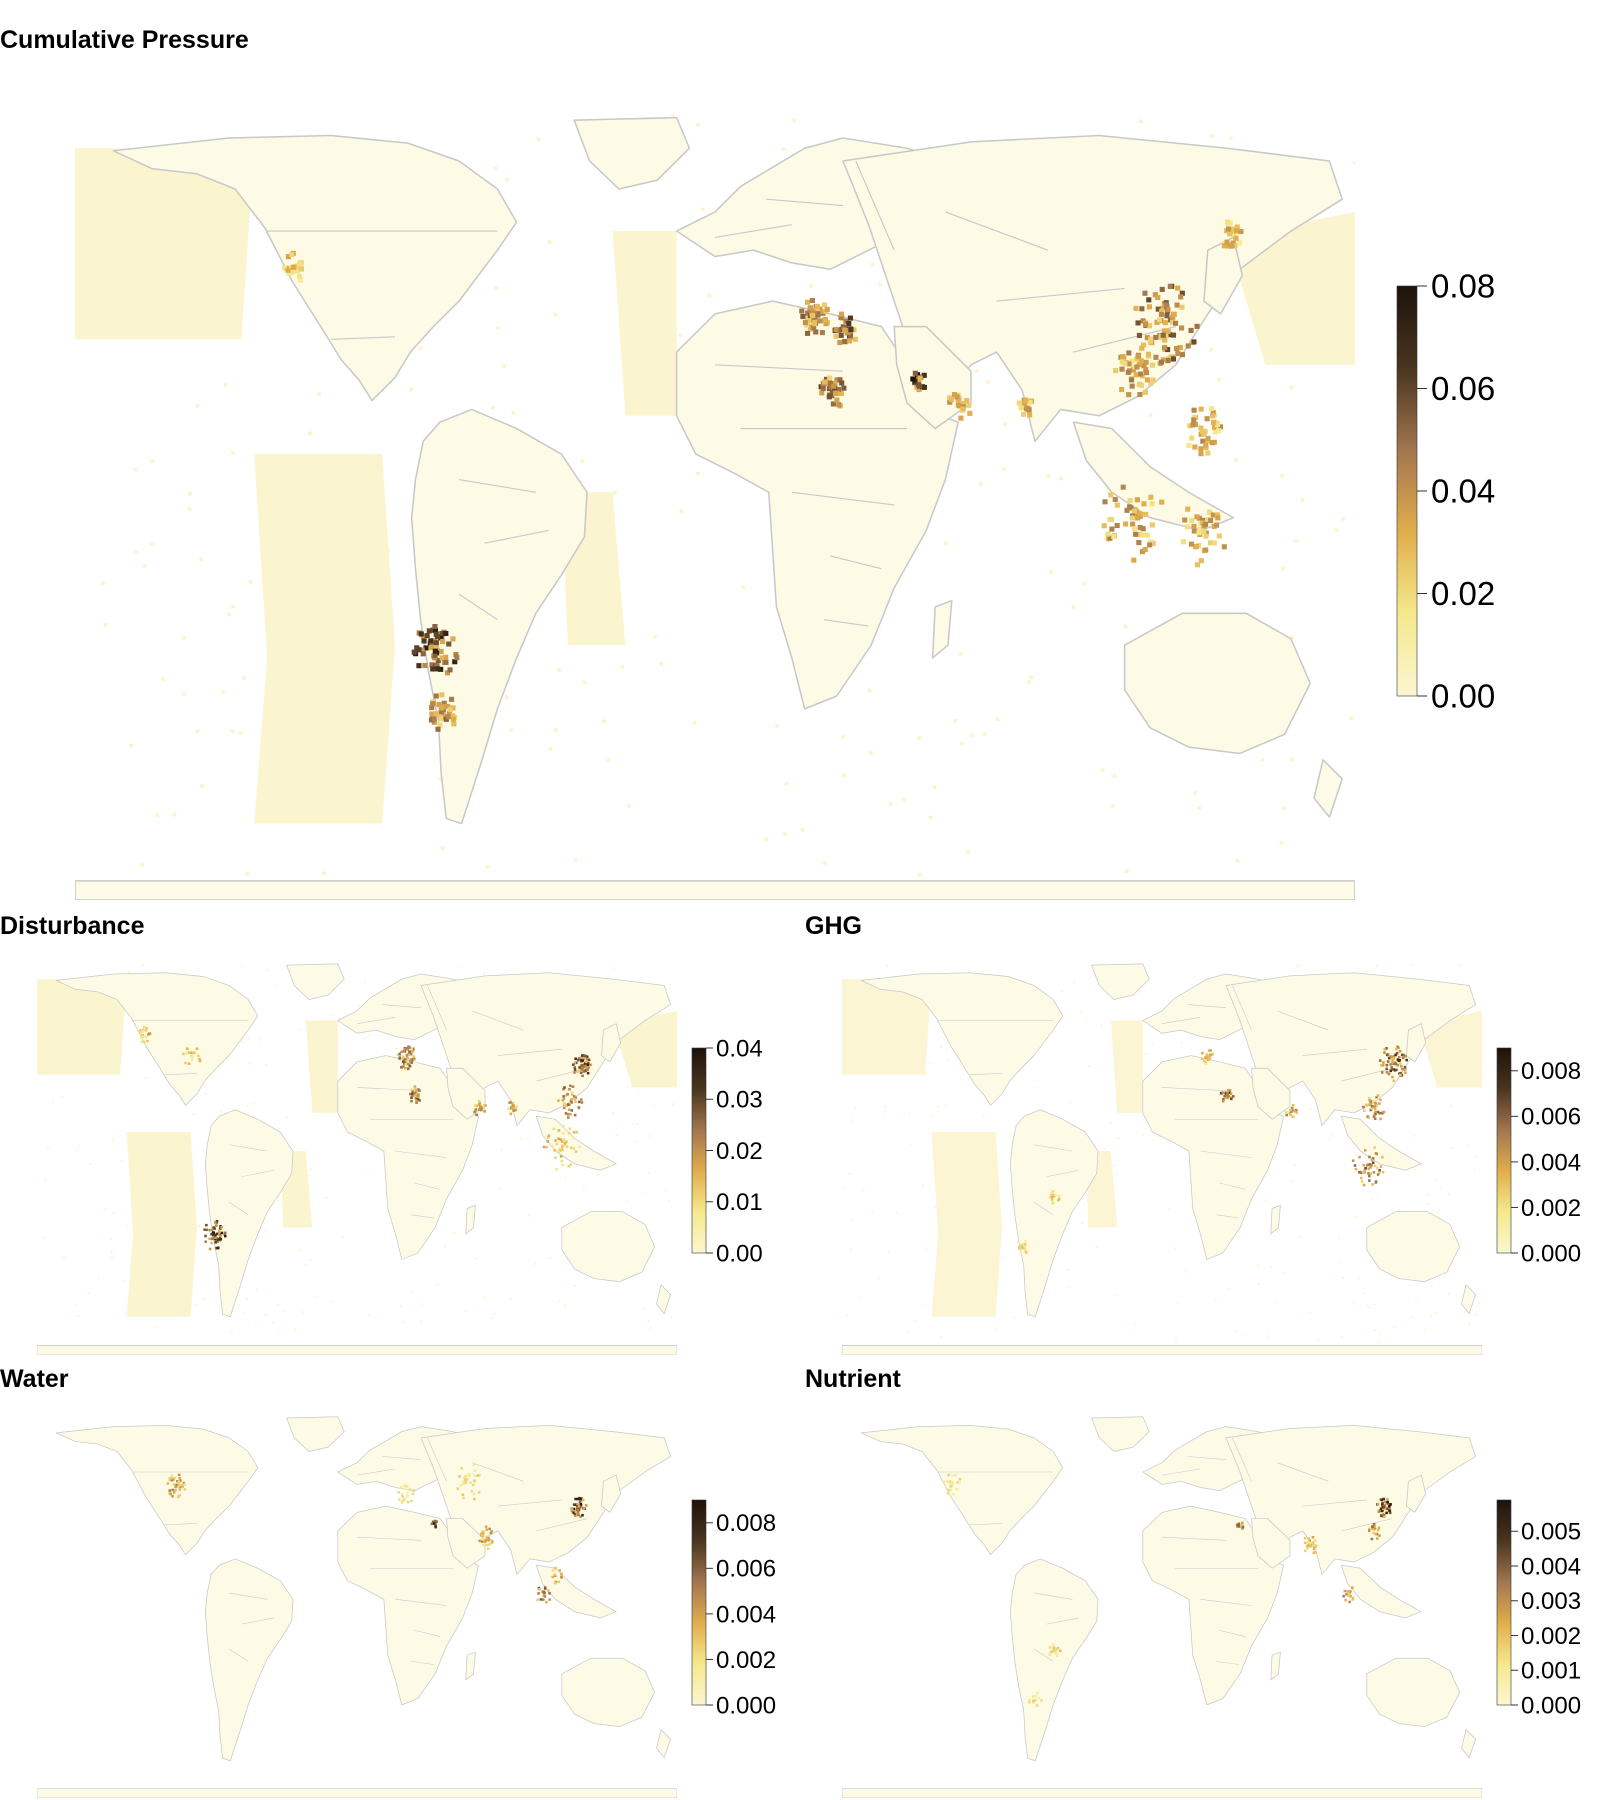 Image resolution: width=1600 pixels, height=1800 pixels. Describe the element at coordinates (1275, 1219) in the screenshot. I see `land-madagascar` at that location.